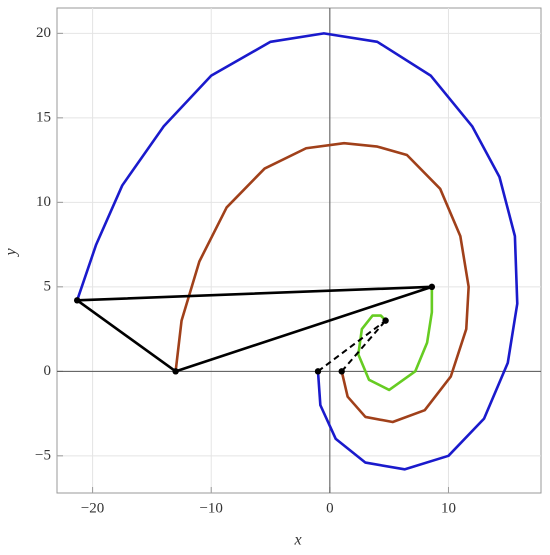  I want to click on y-tick-label: 10, so click(43, 202).